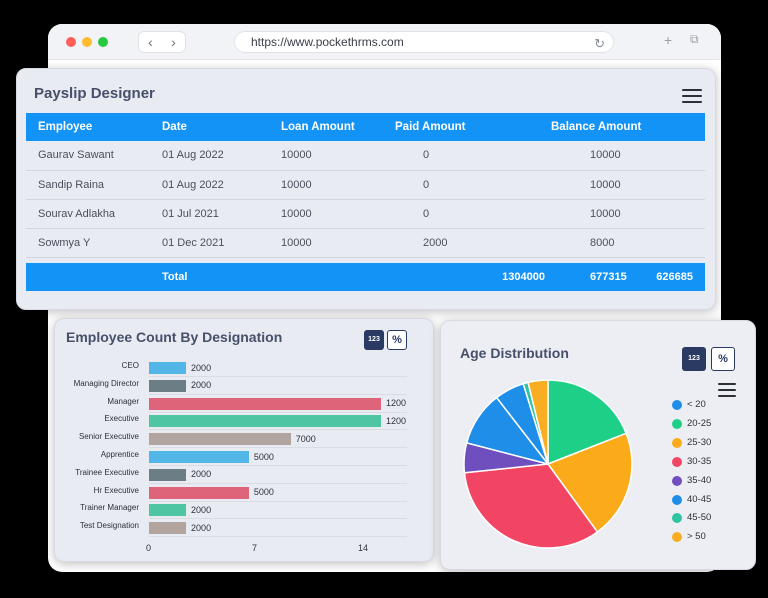 Image resolution: width=768 pixels, height=598 pixels. What do you see at coordinates (696, 537) in the screenshot?
I see `legend-label: > 50` at bounding box center [696, 537].